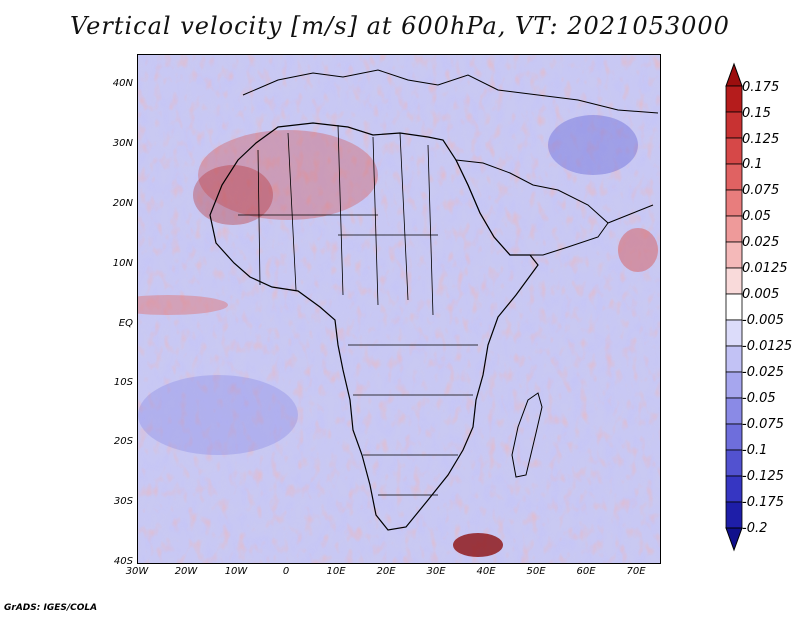 The height and width of the screenshot is (618, 800). Describe the element at coordinates (123, 441) in the screenshot. I see `lat-label-20s: 20S` at that location.